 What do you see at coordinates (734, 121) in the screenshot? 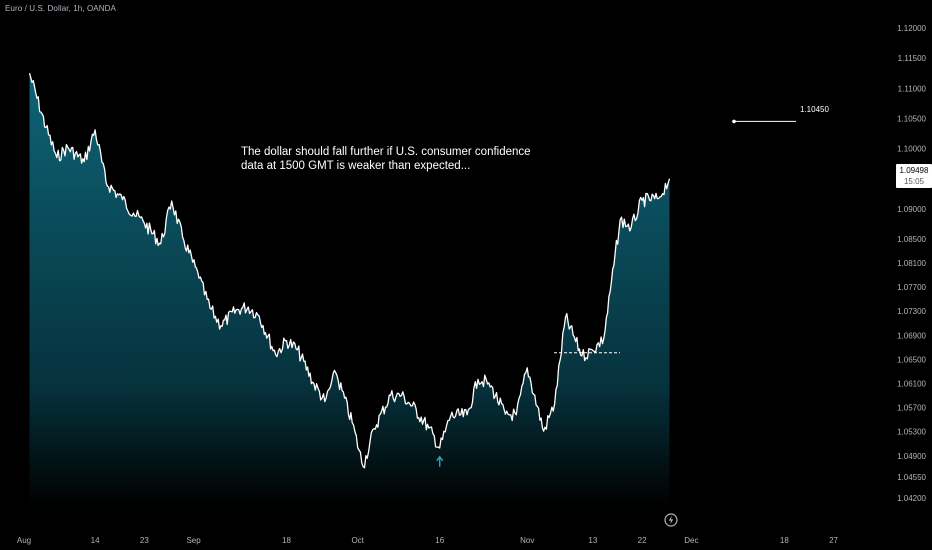
I see `target-level-anchor` at bounding box center [734, 121].